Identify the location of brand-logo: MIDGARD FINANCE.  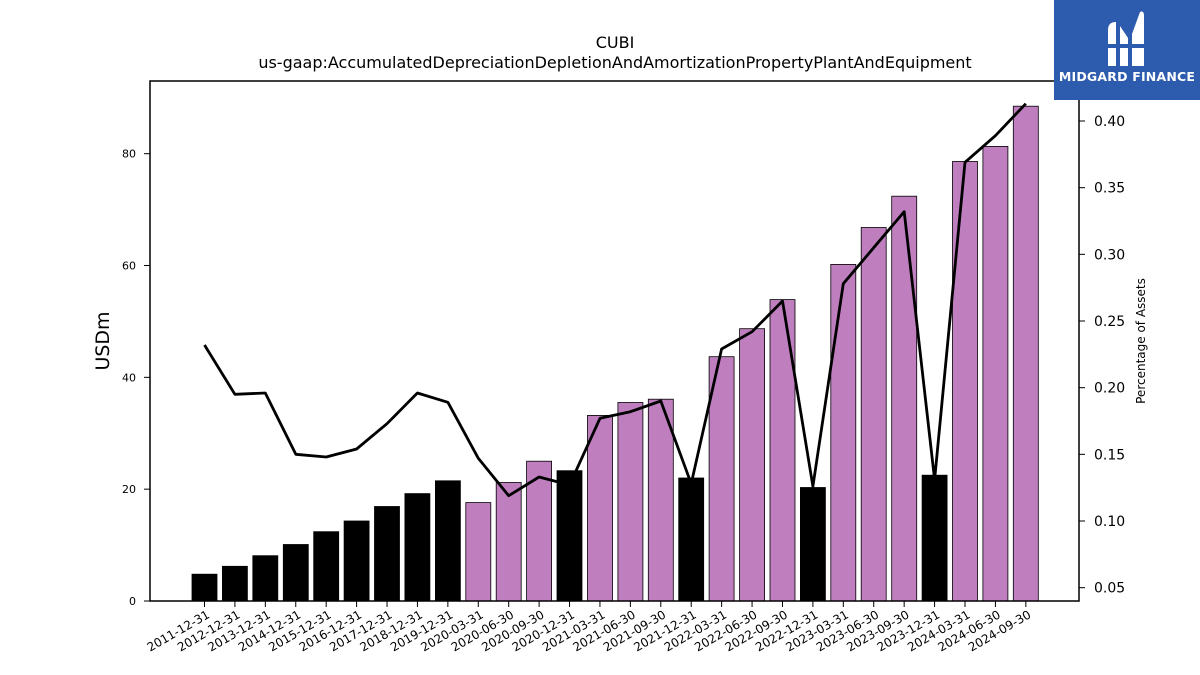
(1127, 50).